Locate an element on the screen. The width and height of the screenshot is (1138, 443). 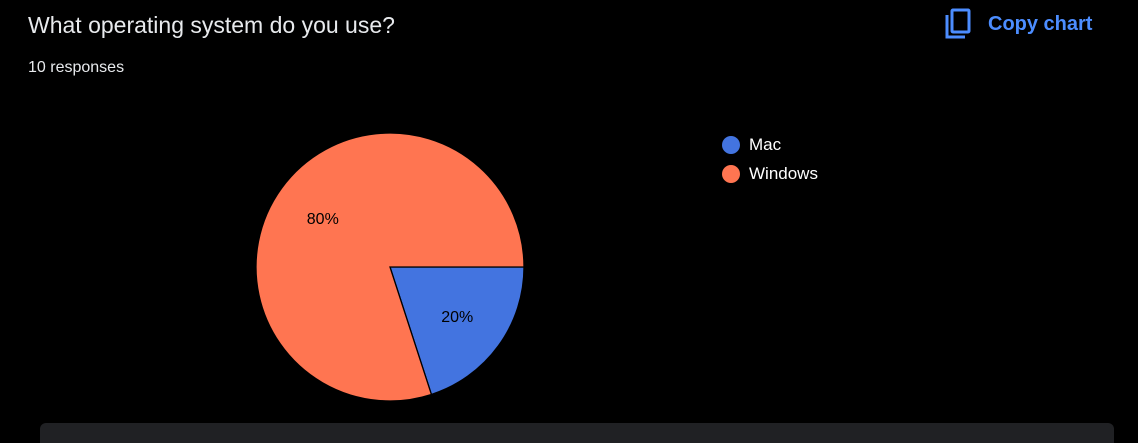
pie-slice-windows is located at coordinates (390, 267).